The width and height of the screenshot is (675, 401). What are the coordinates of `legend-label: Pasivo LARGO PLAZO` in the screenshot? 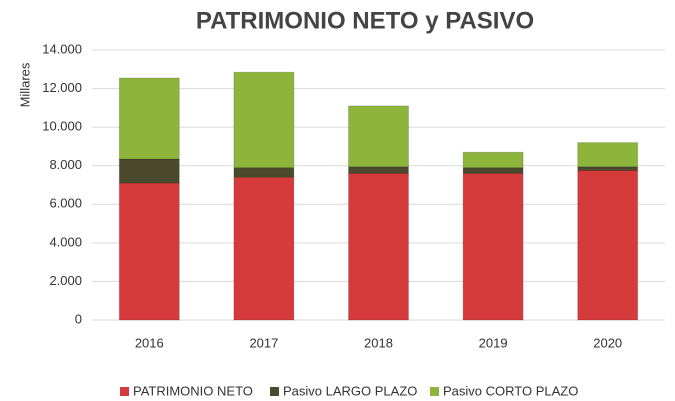 It's located at (350, 390).